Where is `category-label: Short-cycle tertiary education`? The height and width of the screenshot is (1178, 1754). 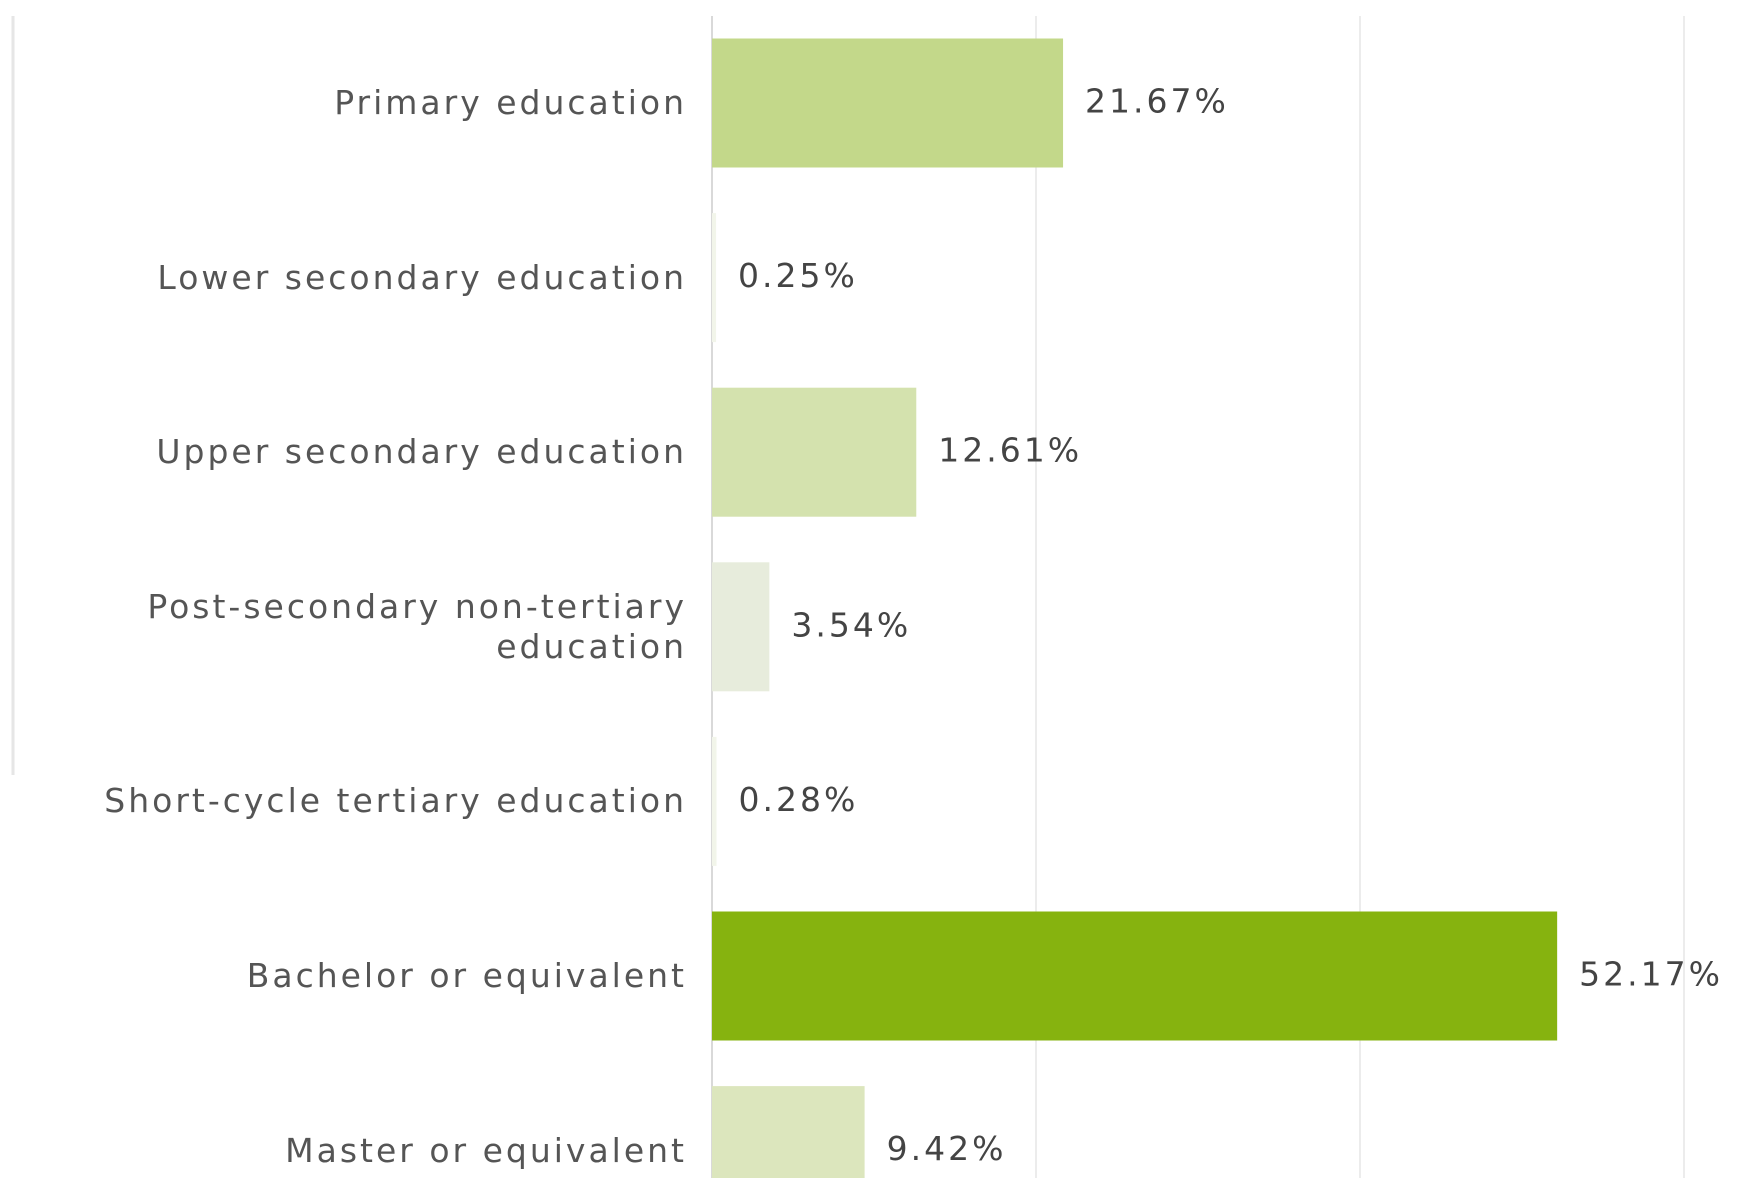
category-label: Short-cycle tertiary education is located at coordinates (395, 801).